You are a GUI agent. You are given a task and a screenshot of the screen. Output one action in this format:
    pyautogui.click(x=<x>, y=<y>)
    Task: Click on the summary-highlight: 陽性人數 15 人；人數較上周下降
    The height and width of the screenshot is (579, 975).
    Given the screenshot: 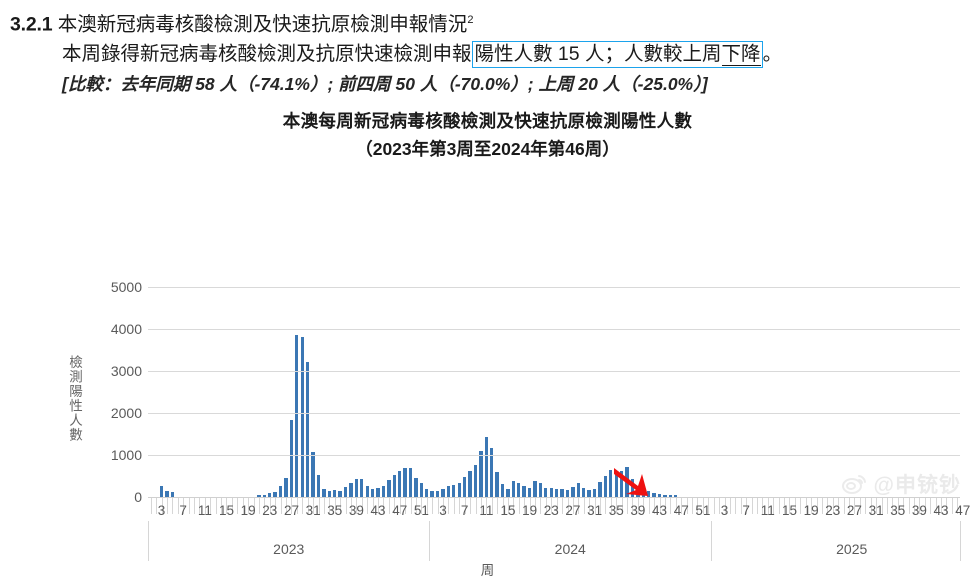 What is the action you would take?
    pyautogui.click(x=617, y=54)
    